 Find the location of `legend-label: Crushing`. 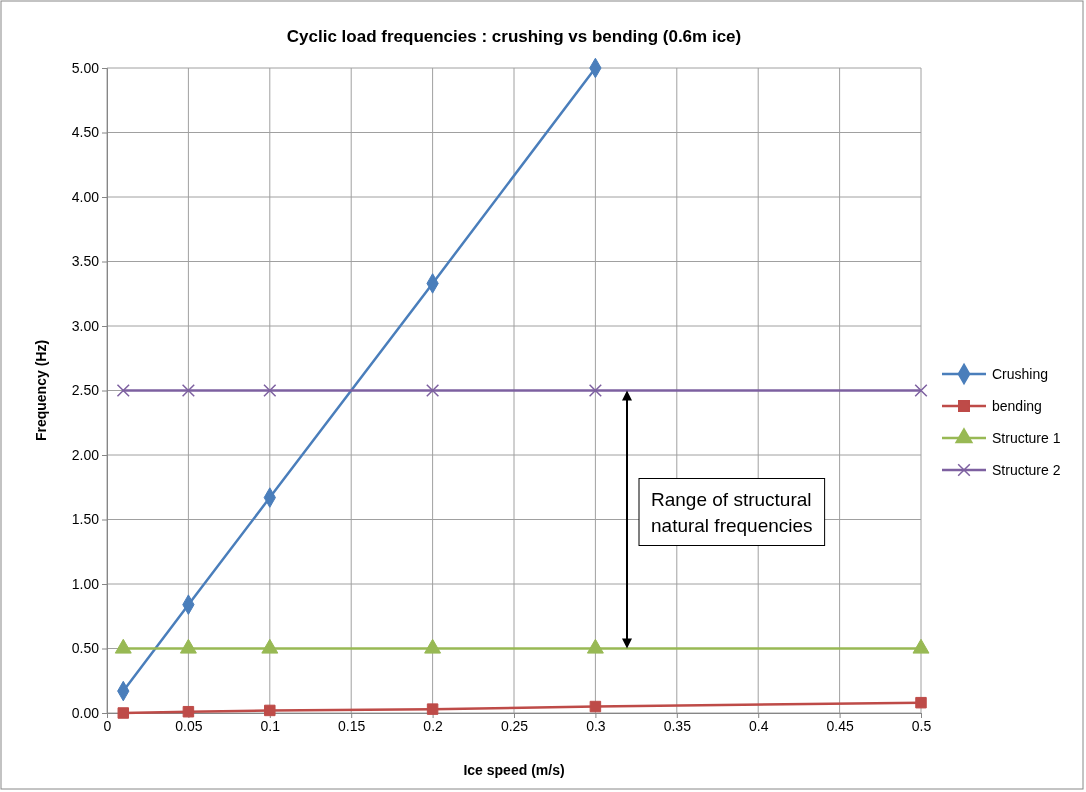

legend-label: Crushing is located at coordinates (1020, 374).